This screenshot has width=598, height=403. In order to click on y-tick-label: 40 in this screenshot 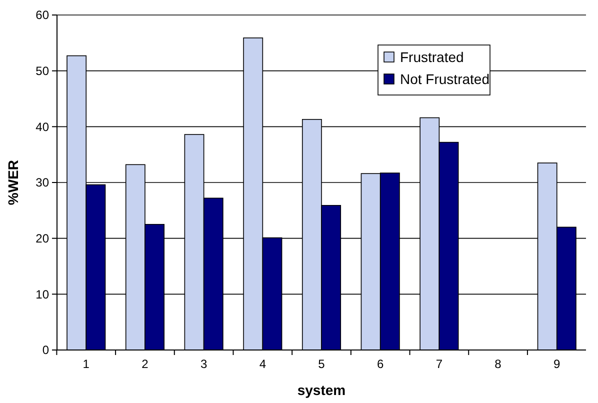, I will do `click(43, 127)`.